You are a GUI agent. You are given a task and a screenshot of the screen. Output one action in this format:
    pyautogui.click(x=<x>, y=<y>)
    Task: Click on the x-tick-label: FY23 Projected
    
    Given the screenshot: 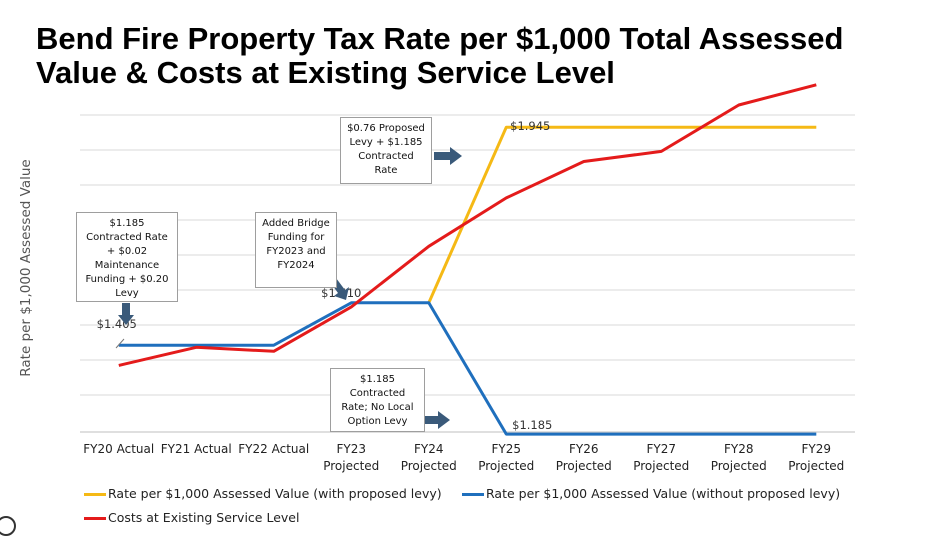 What is the action you would take?
    pyautogui.click(x=351, y=457)
    